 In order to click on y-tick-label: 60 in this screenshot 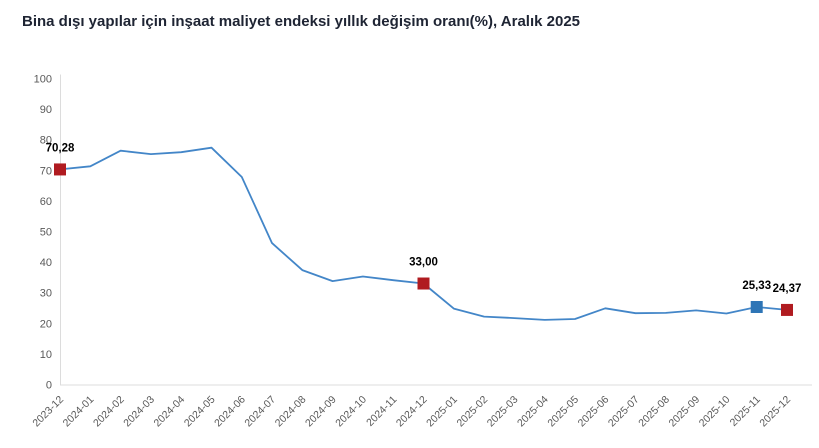, I will do `click(46, 202)`.